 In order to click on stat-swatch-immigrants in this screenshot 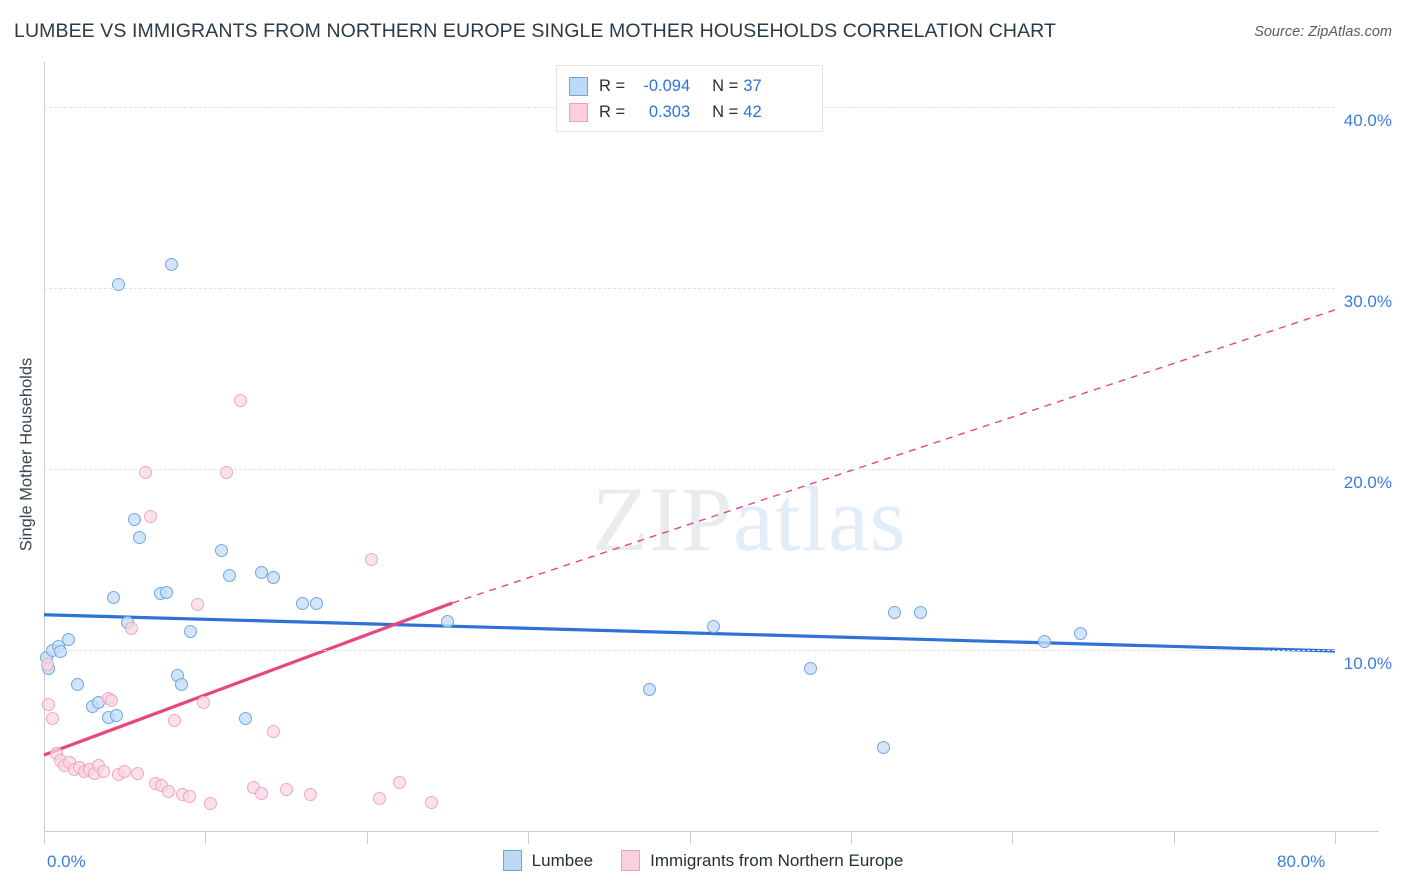, I will do `click(578, 112)`.